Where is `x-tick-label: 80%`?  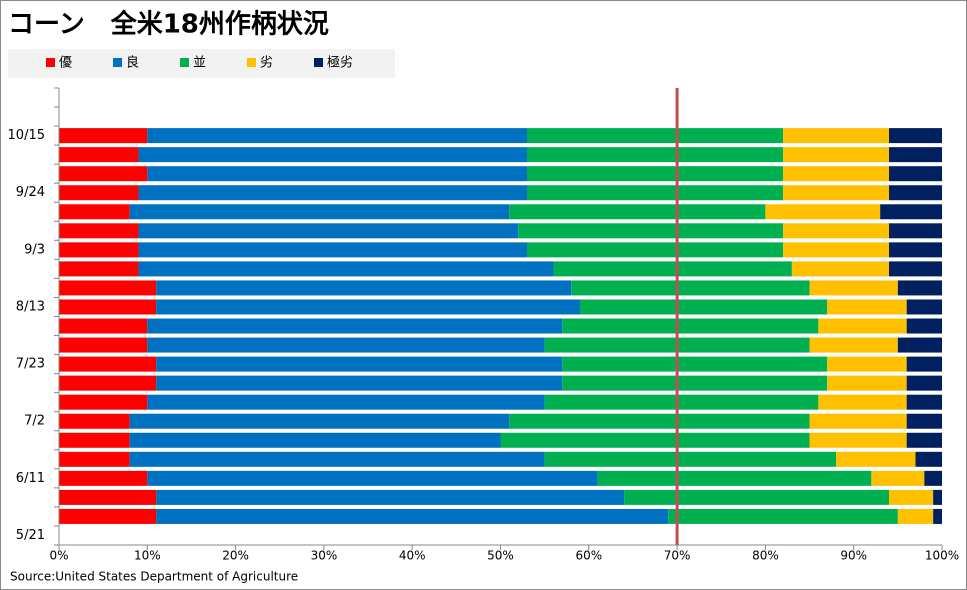 x-tick-label: 80% is located at coordinates (765, 556).